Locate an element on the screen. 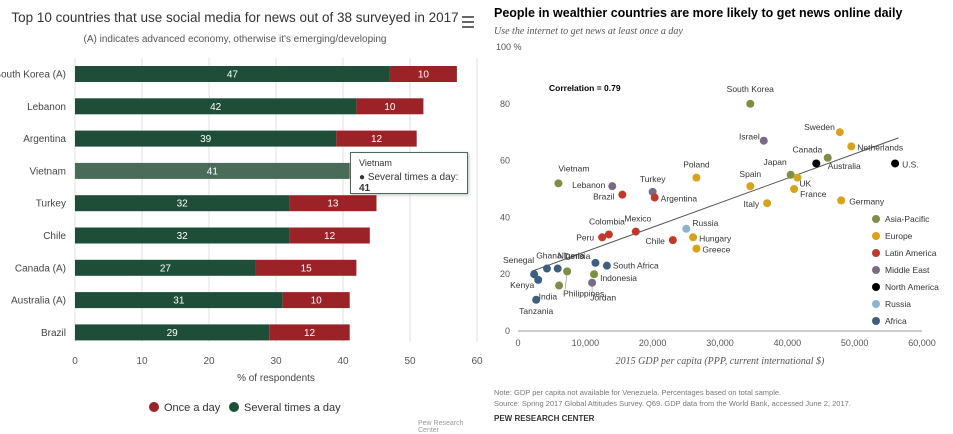  pew-source-label: PEW RESEARCH CENTER is located at coordinates (544, 418).